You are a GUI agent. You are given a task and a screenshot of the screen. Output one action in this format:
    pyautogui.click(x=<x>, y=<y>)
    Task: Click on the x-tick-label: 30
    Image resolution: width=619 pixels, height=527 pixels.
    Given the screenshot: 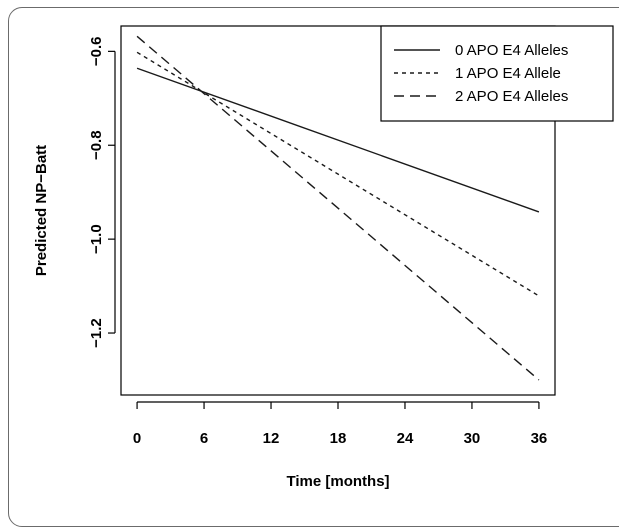 What is the action you would take?
    pyautogui.click(x=472, y=438)
    